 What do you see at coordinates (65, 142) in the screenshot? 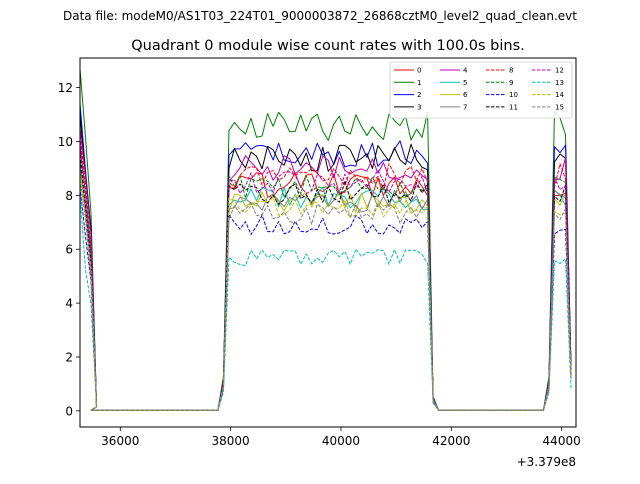
I see `y-tick-label: 10` at bounding box center [65, 142].